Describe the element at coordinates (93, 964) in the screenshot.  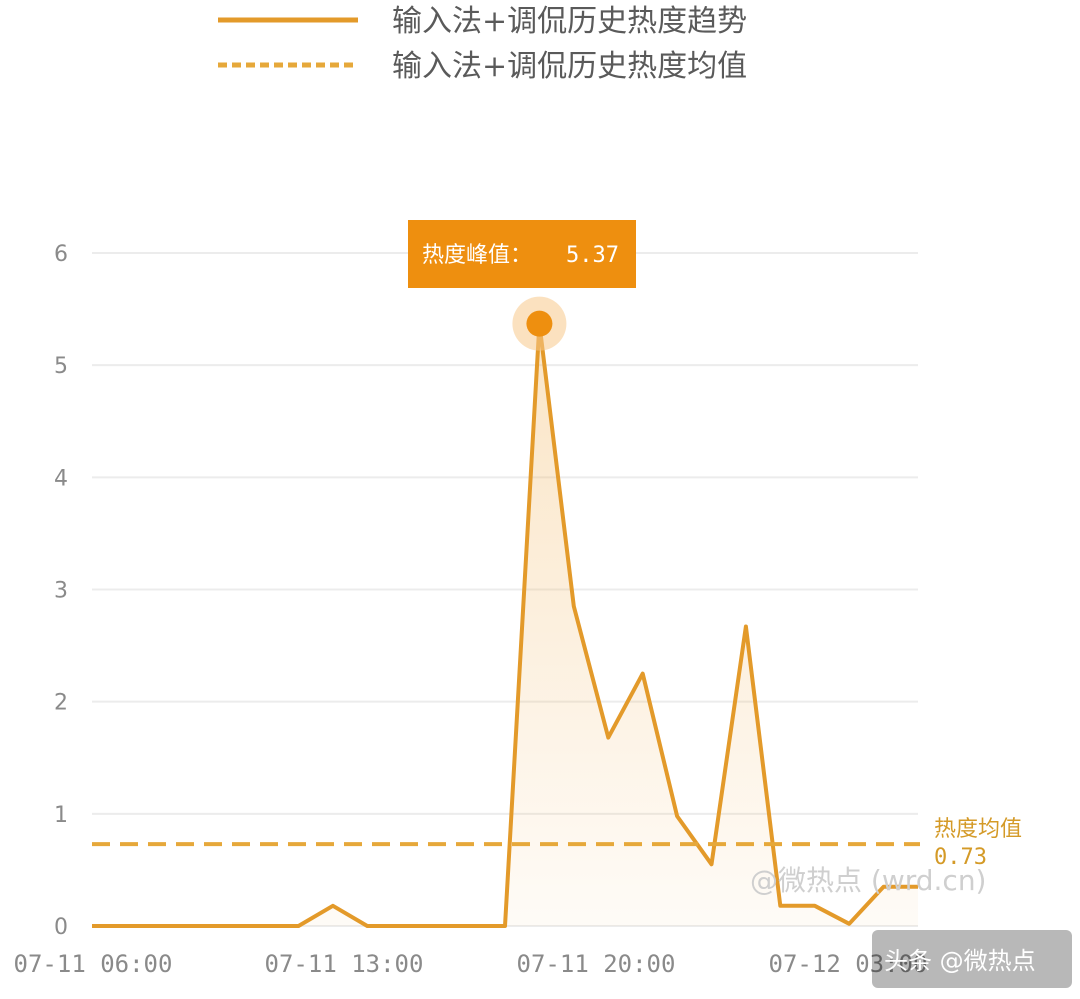
I see `x-tick-label: 07-11 06:00` at that location.